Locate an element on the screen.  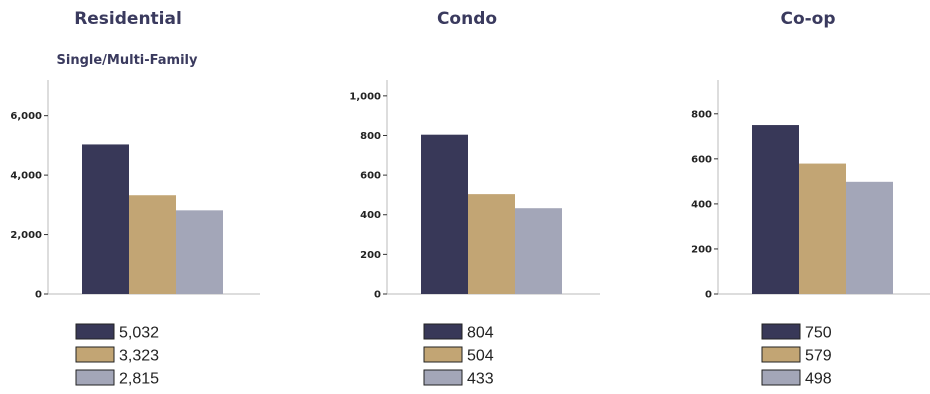
legend: 804 504 433 is located at coordinates (458, 355).